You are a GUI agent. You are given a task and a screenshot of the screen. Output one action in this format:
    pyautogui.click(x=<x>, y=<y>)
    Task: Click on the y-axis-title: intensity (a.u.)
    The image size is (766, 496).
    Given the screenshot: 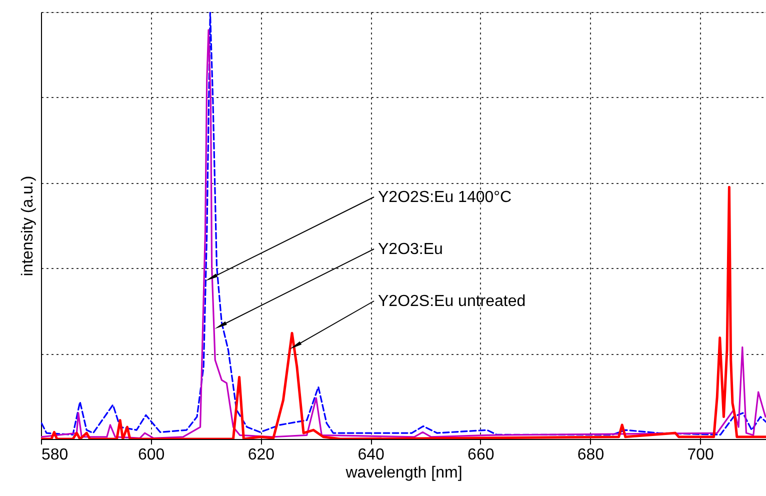 What is the action you would take?
    pyautogui.click(x=28, y=226)
    